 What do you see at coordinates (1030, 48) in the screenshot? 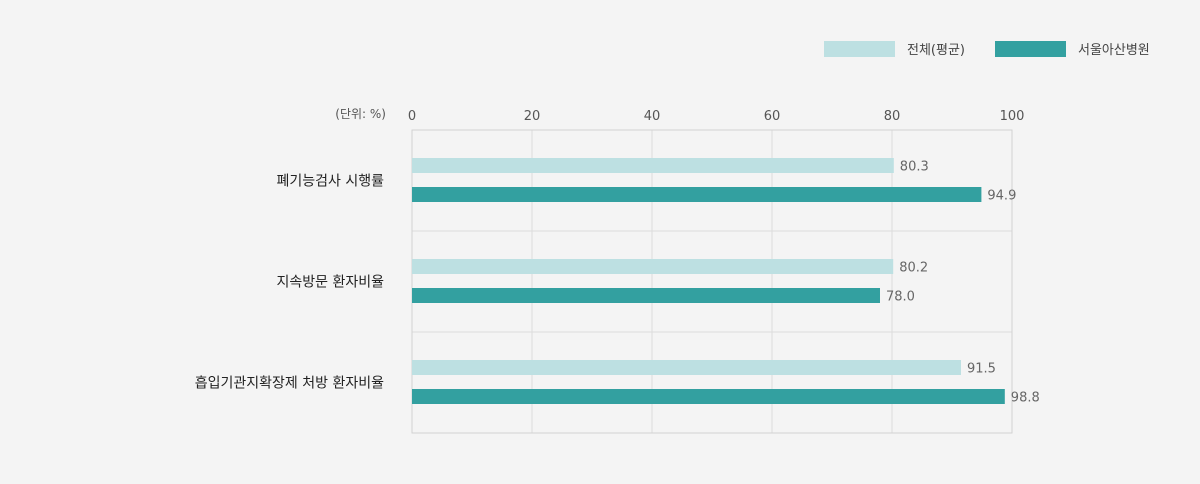
I see `legend-swatch-hospital` at bounding box center [1030, 48].